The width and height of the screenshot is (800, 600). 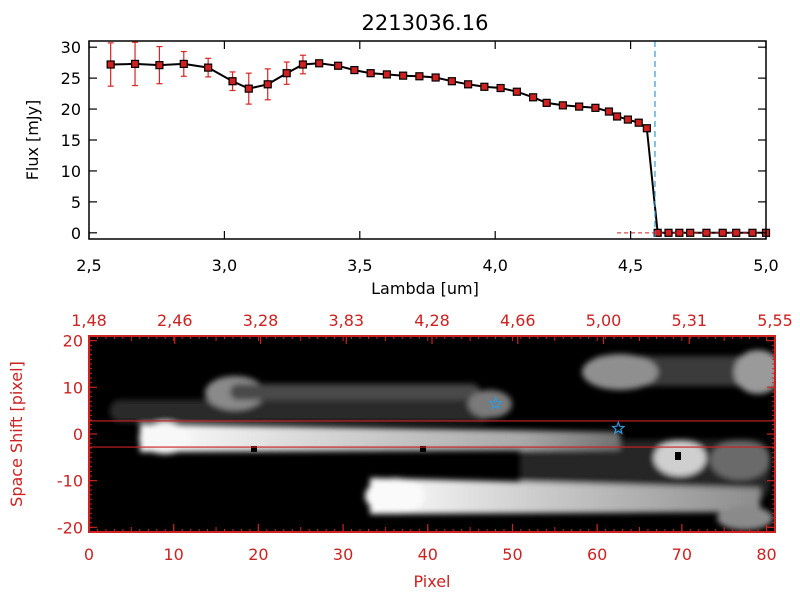 What do you see at coordinates (682, 554) in the screenshot?
I see `pixel-tick-label: 70` at bounding box center [682, 554].